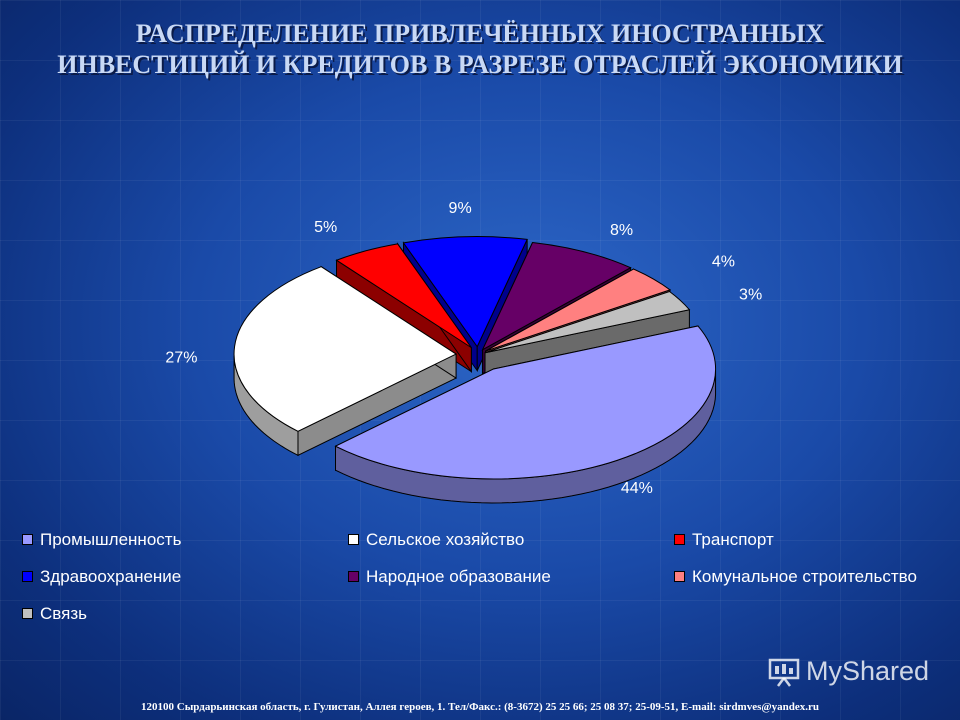 The width and height of the screenshot is (960, 720). Describe the element at coordinates (185, 539) in the screenshot. I see `legend-item-1: Промышленность` at that location.